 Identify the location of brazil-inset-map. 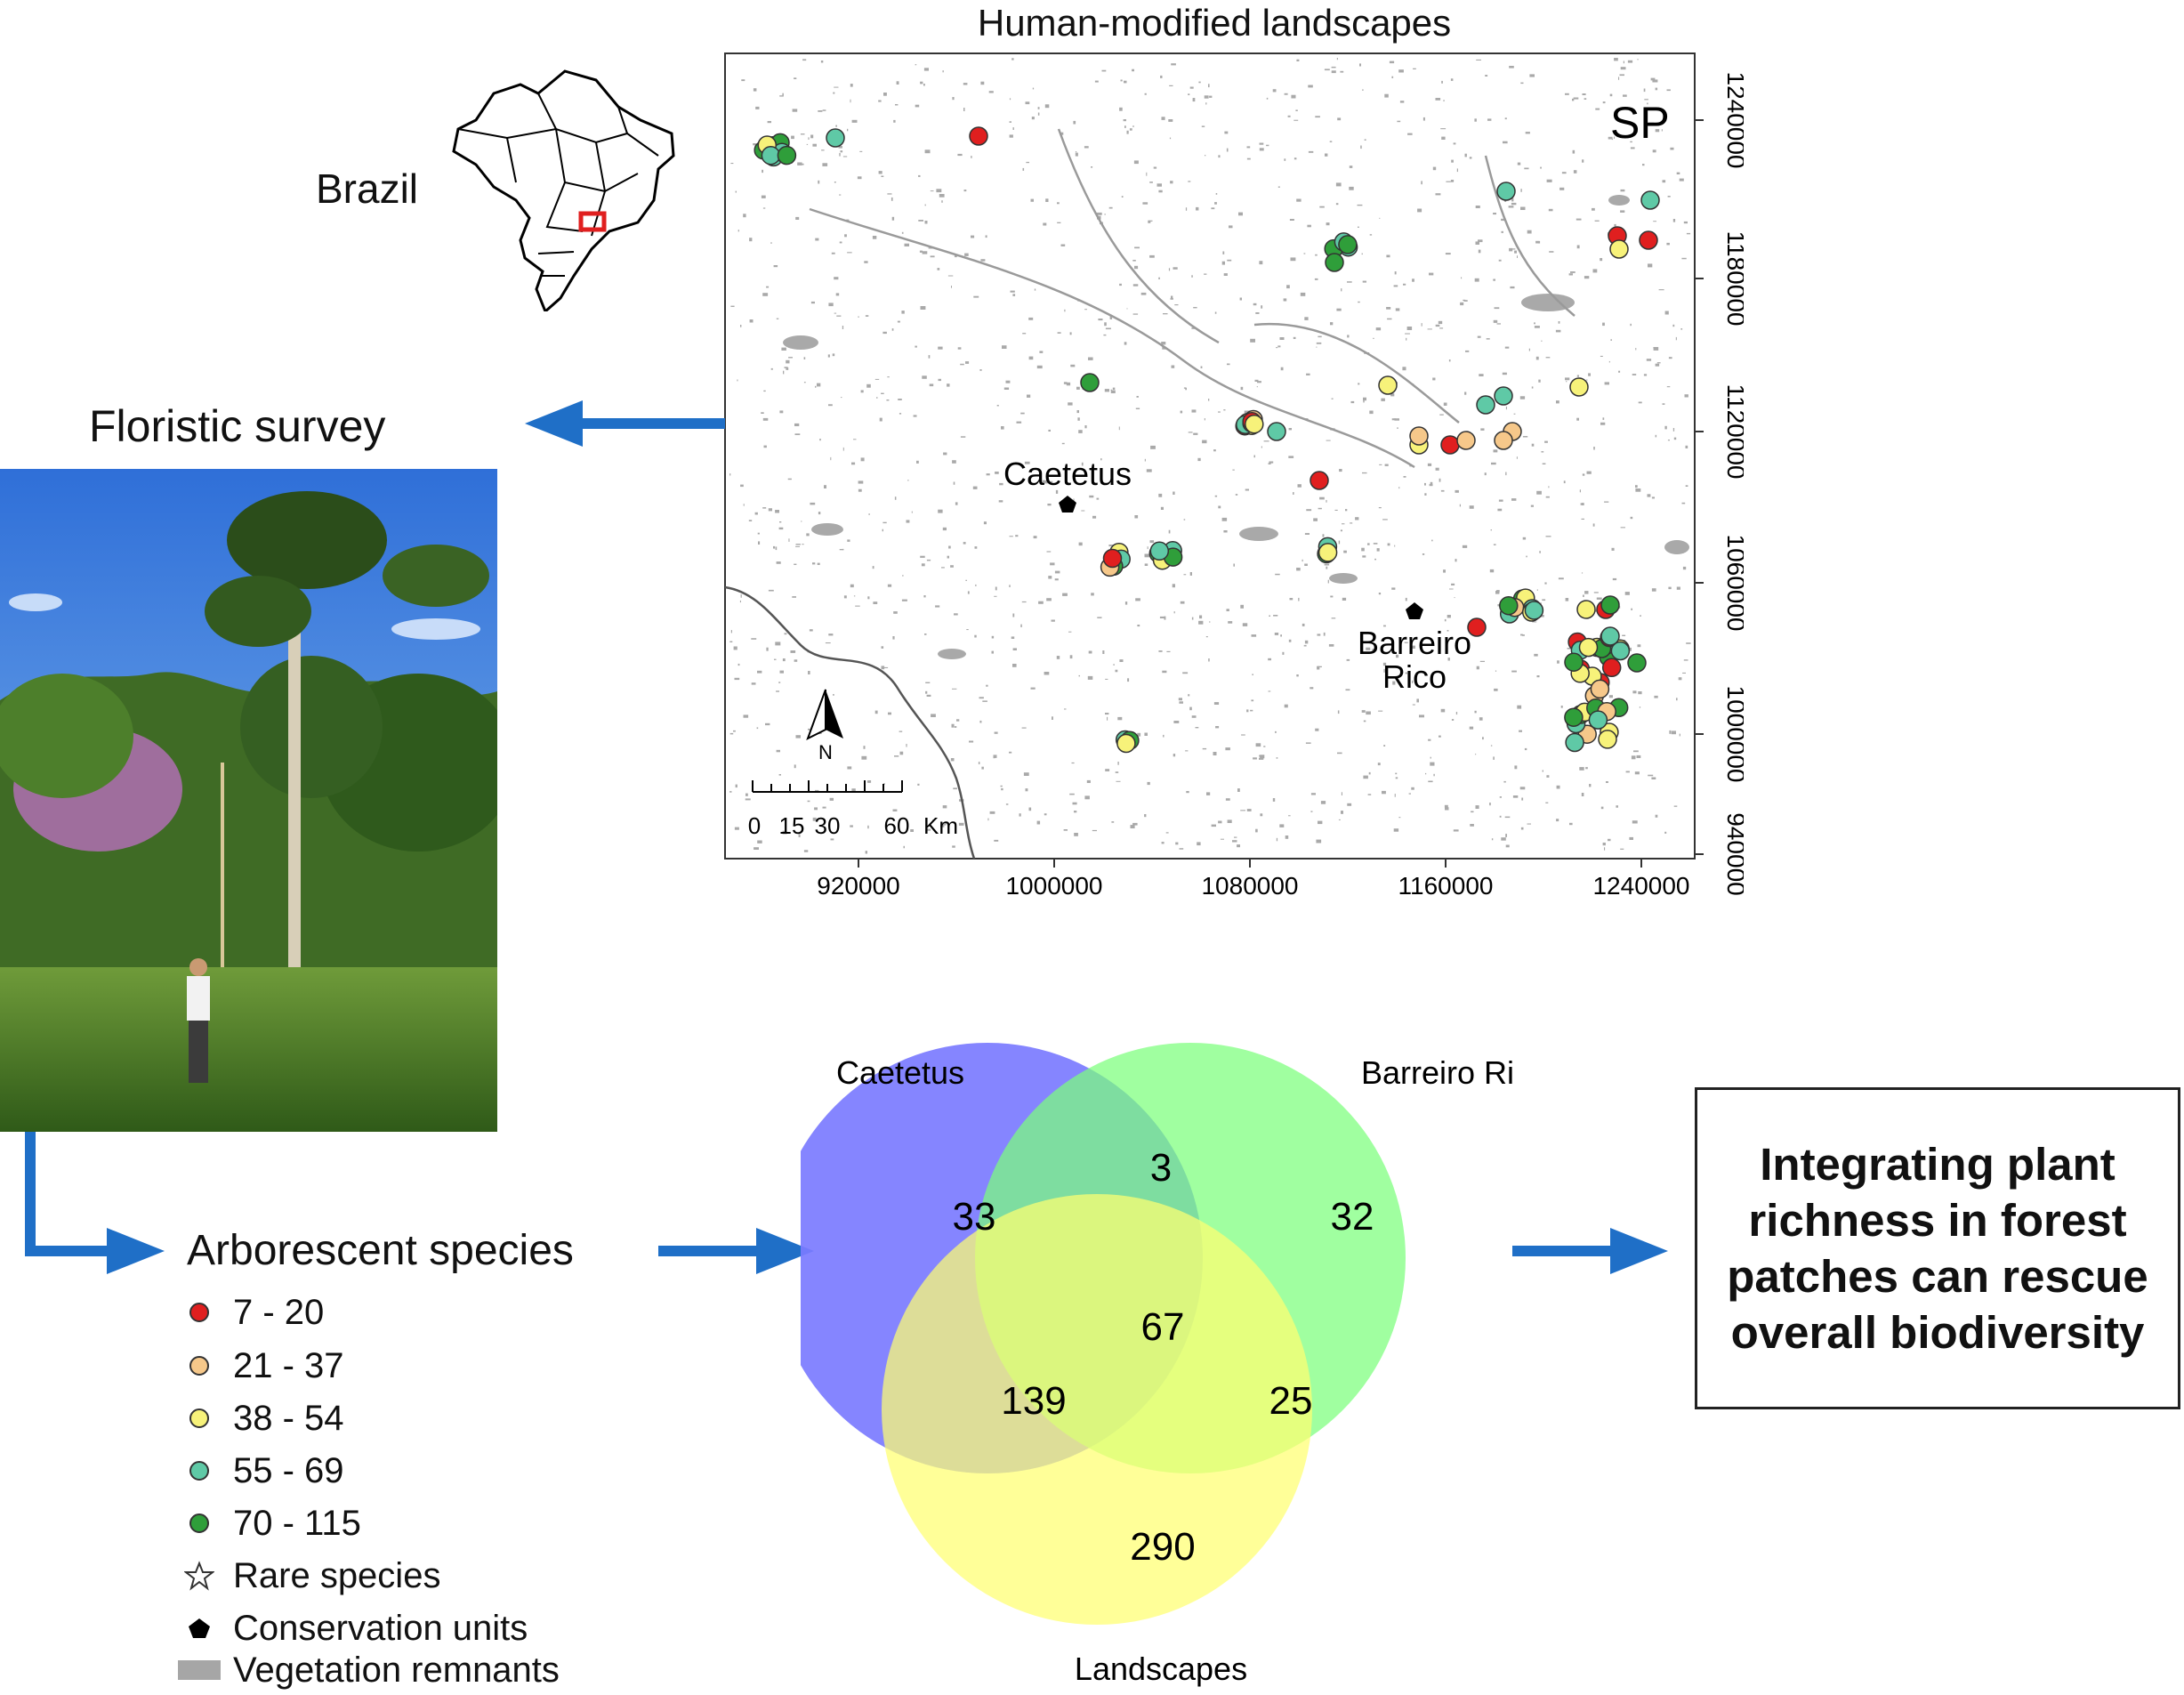
(563, 190).